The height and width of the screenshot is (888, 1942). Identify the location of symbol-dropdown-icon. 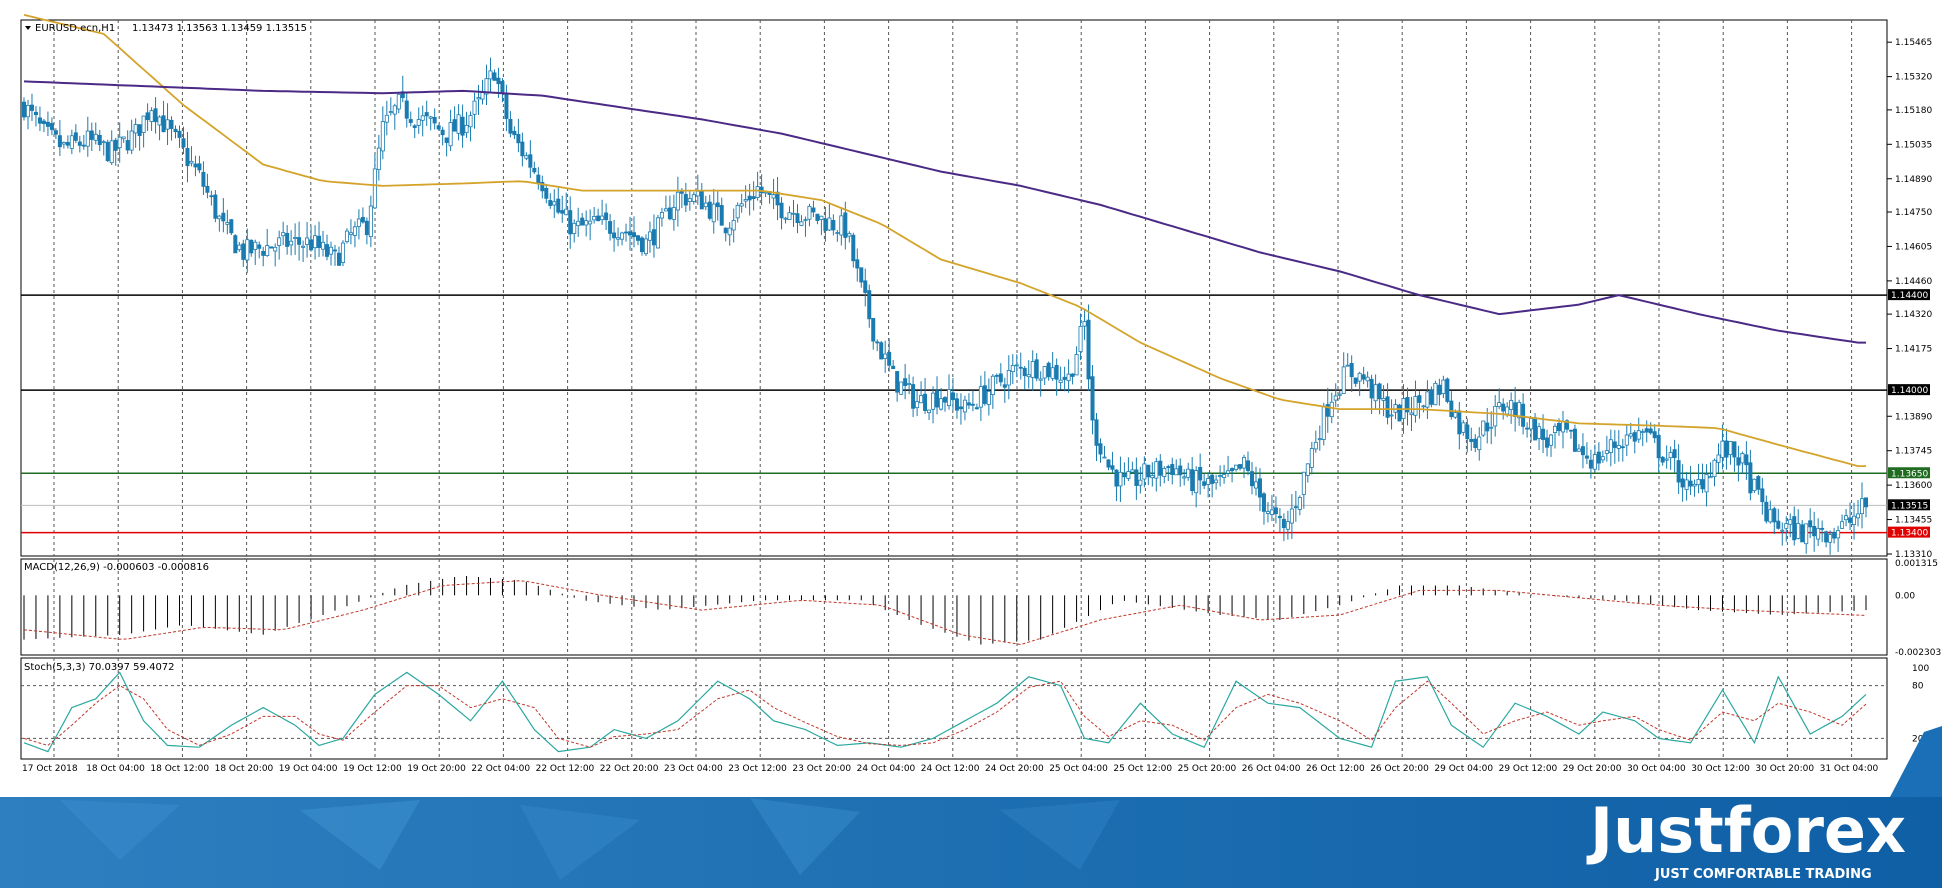
(28, 28).